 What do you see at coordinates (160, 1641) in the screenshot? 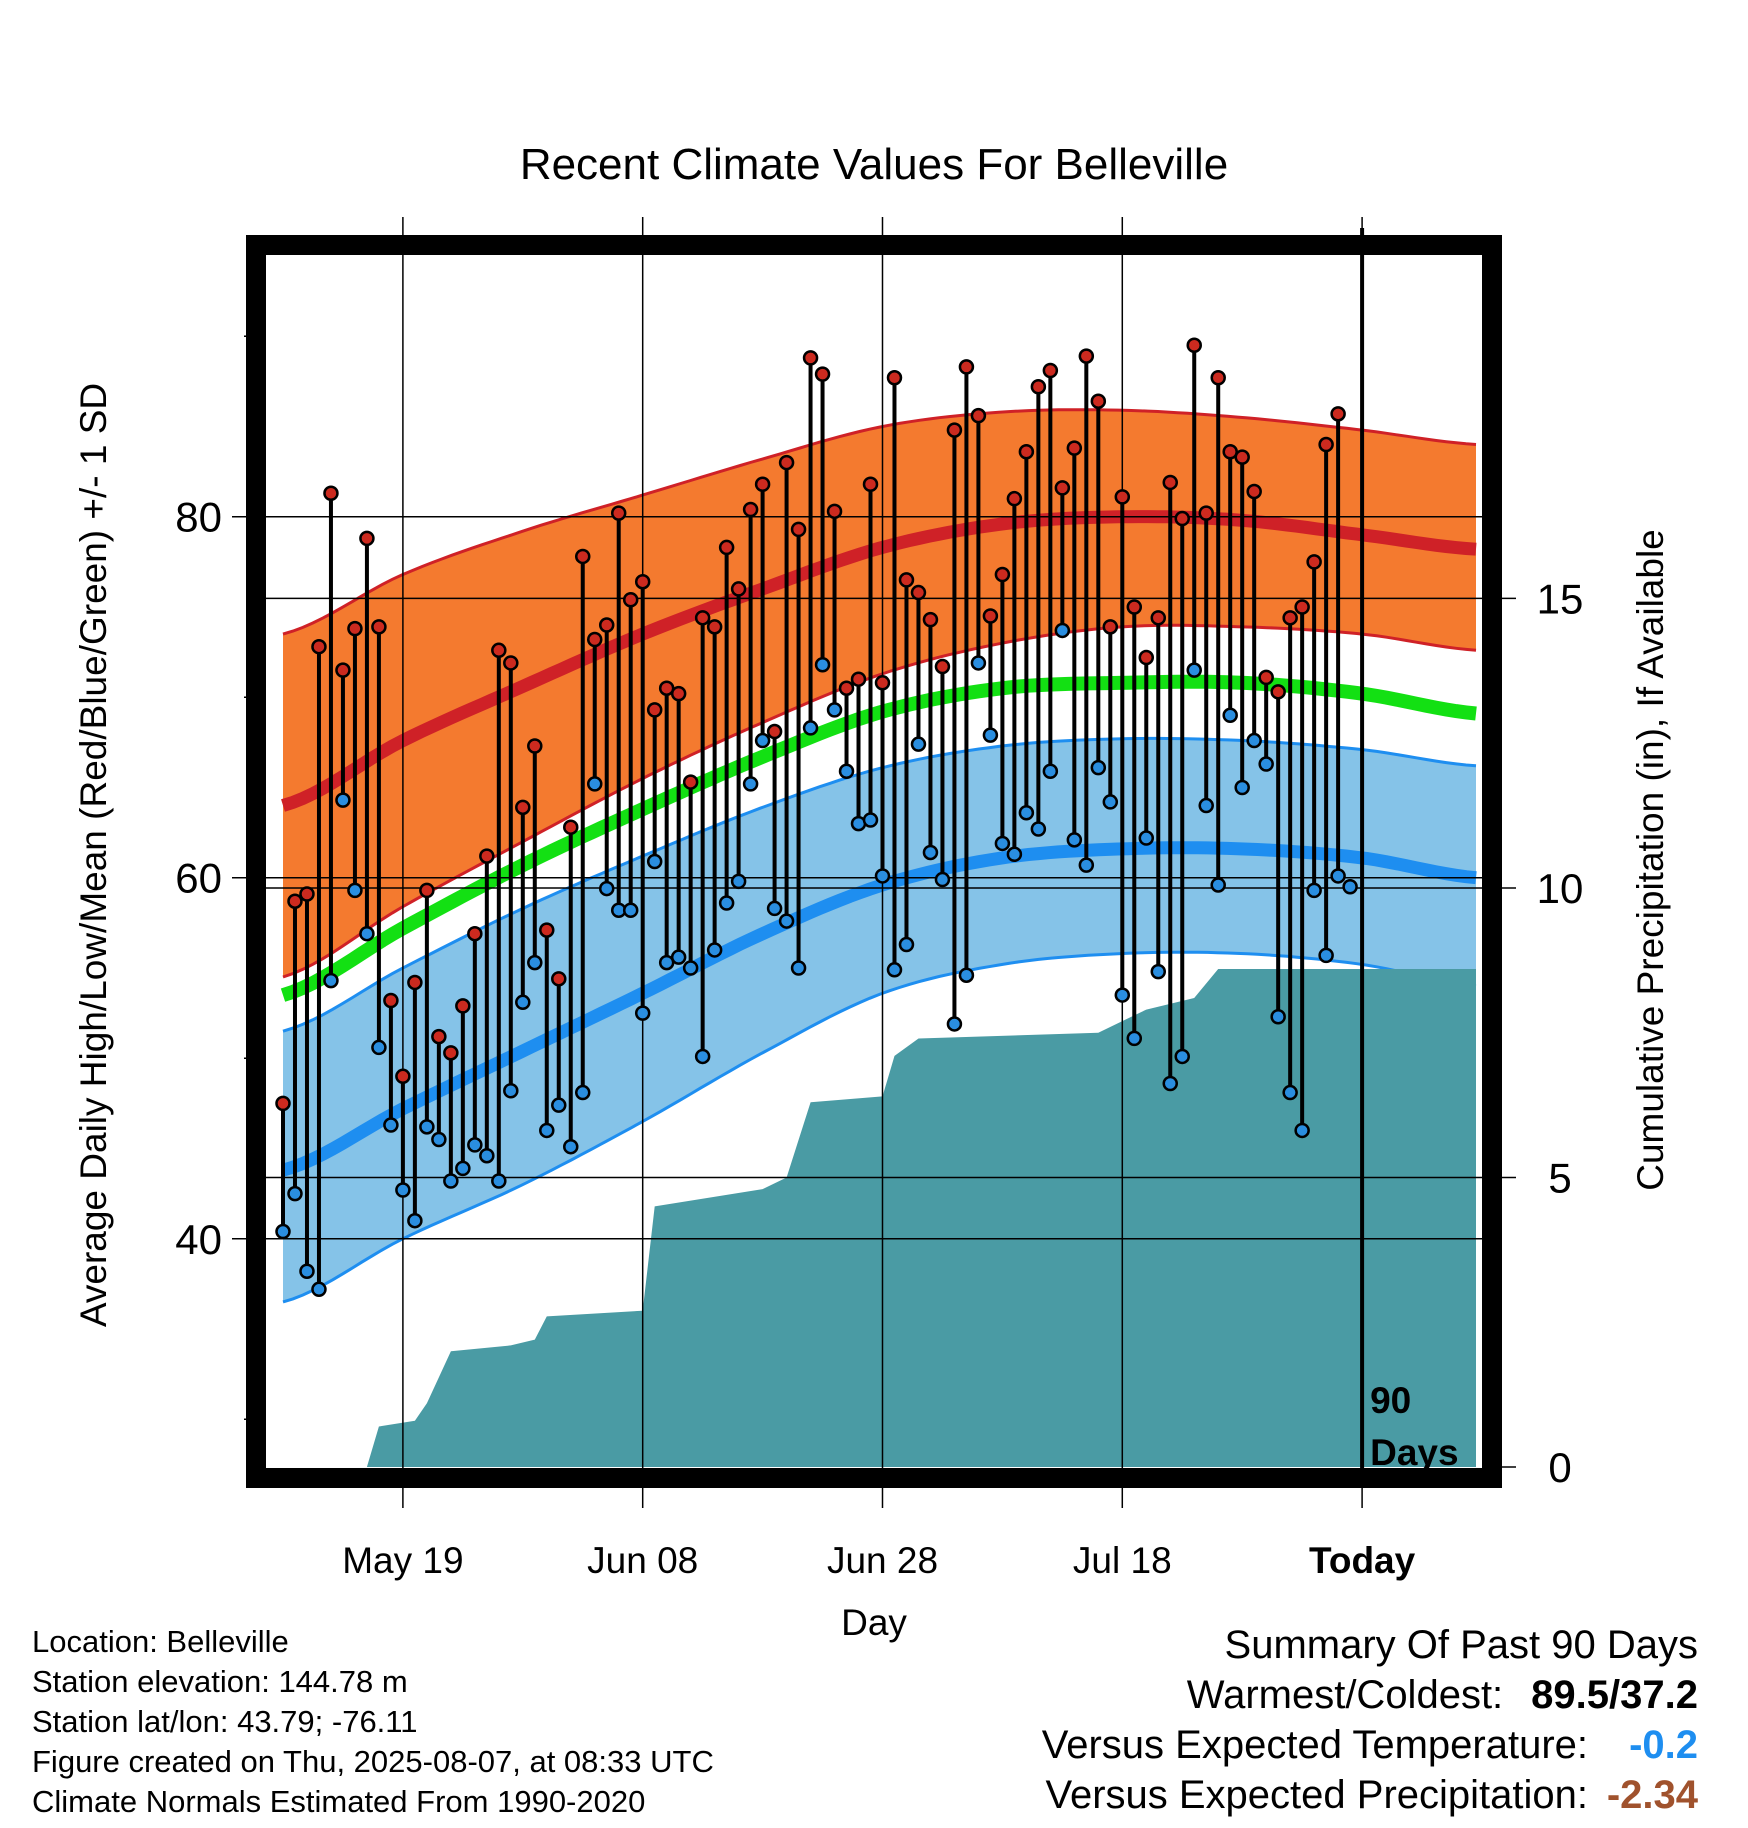
I see `info-location: Location: Belleville` at bounding box center [160, 1641].